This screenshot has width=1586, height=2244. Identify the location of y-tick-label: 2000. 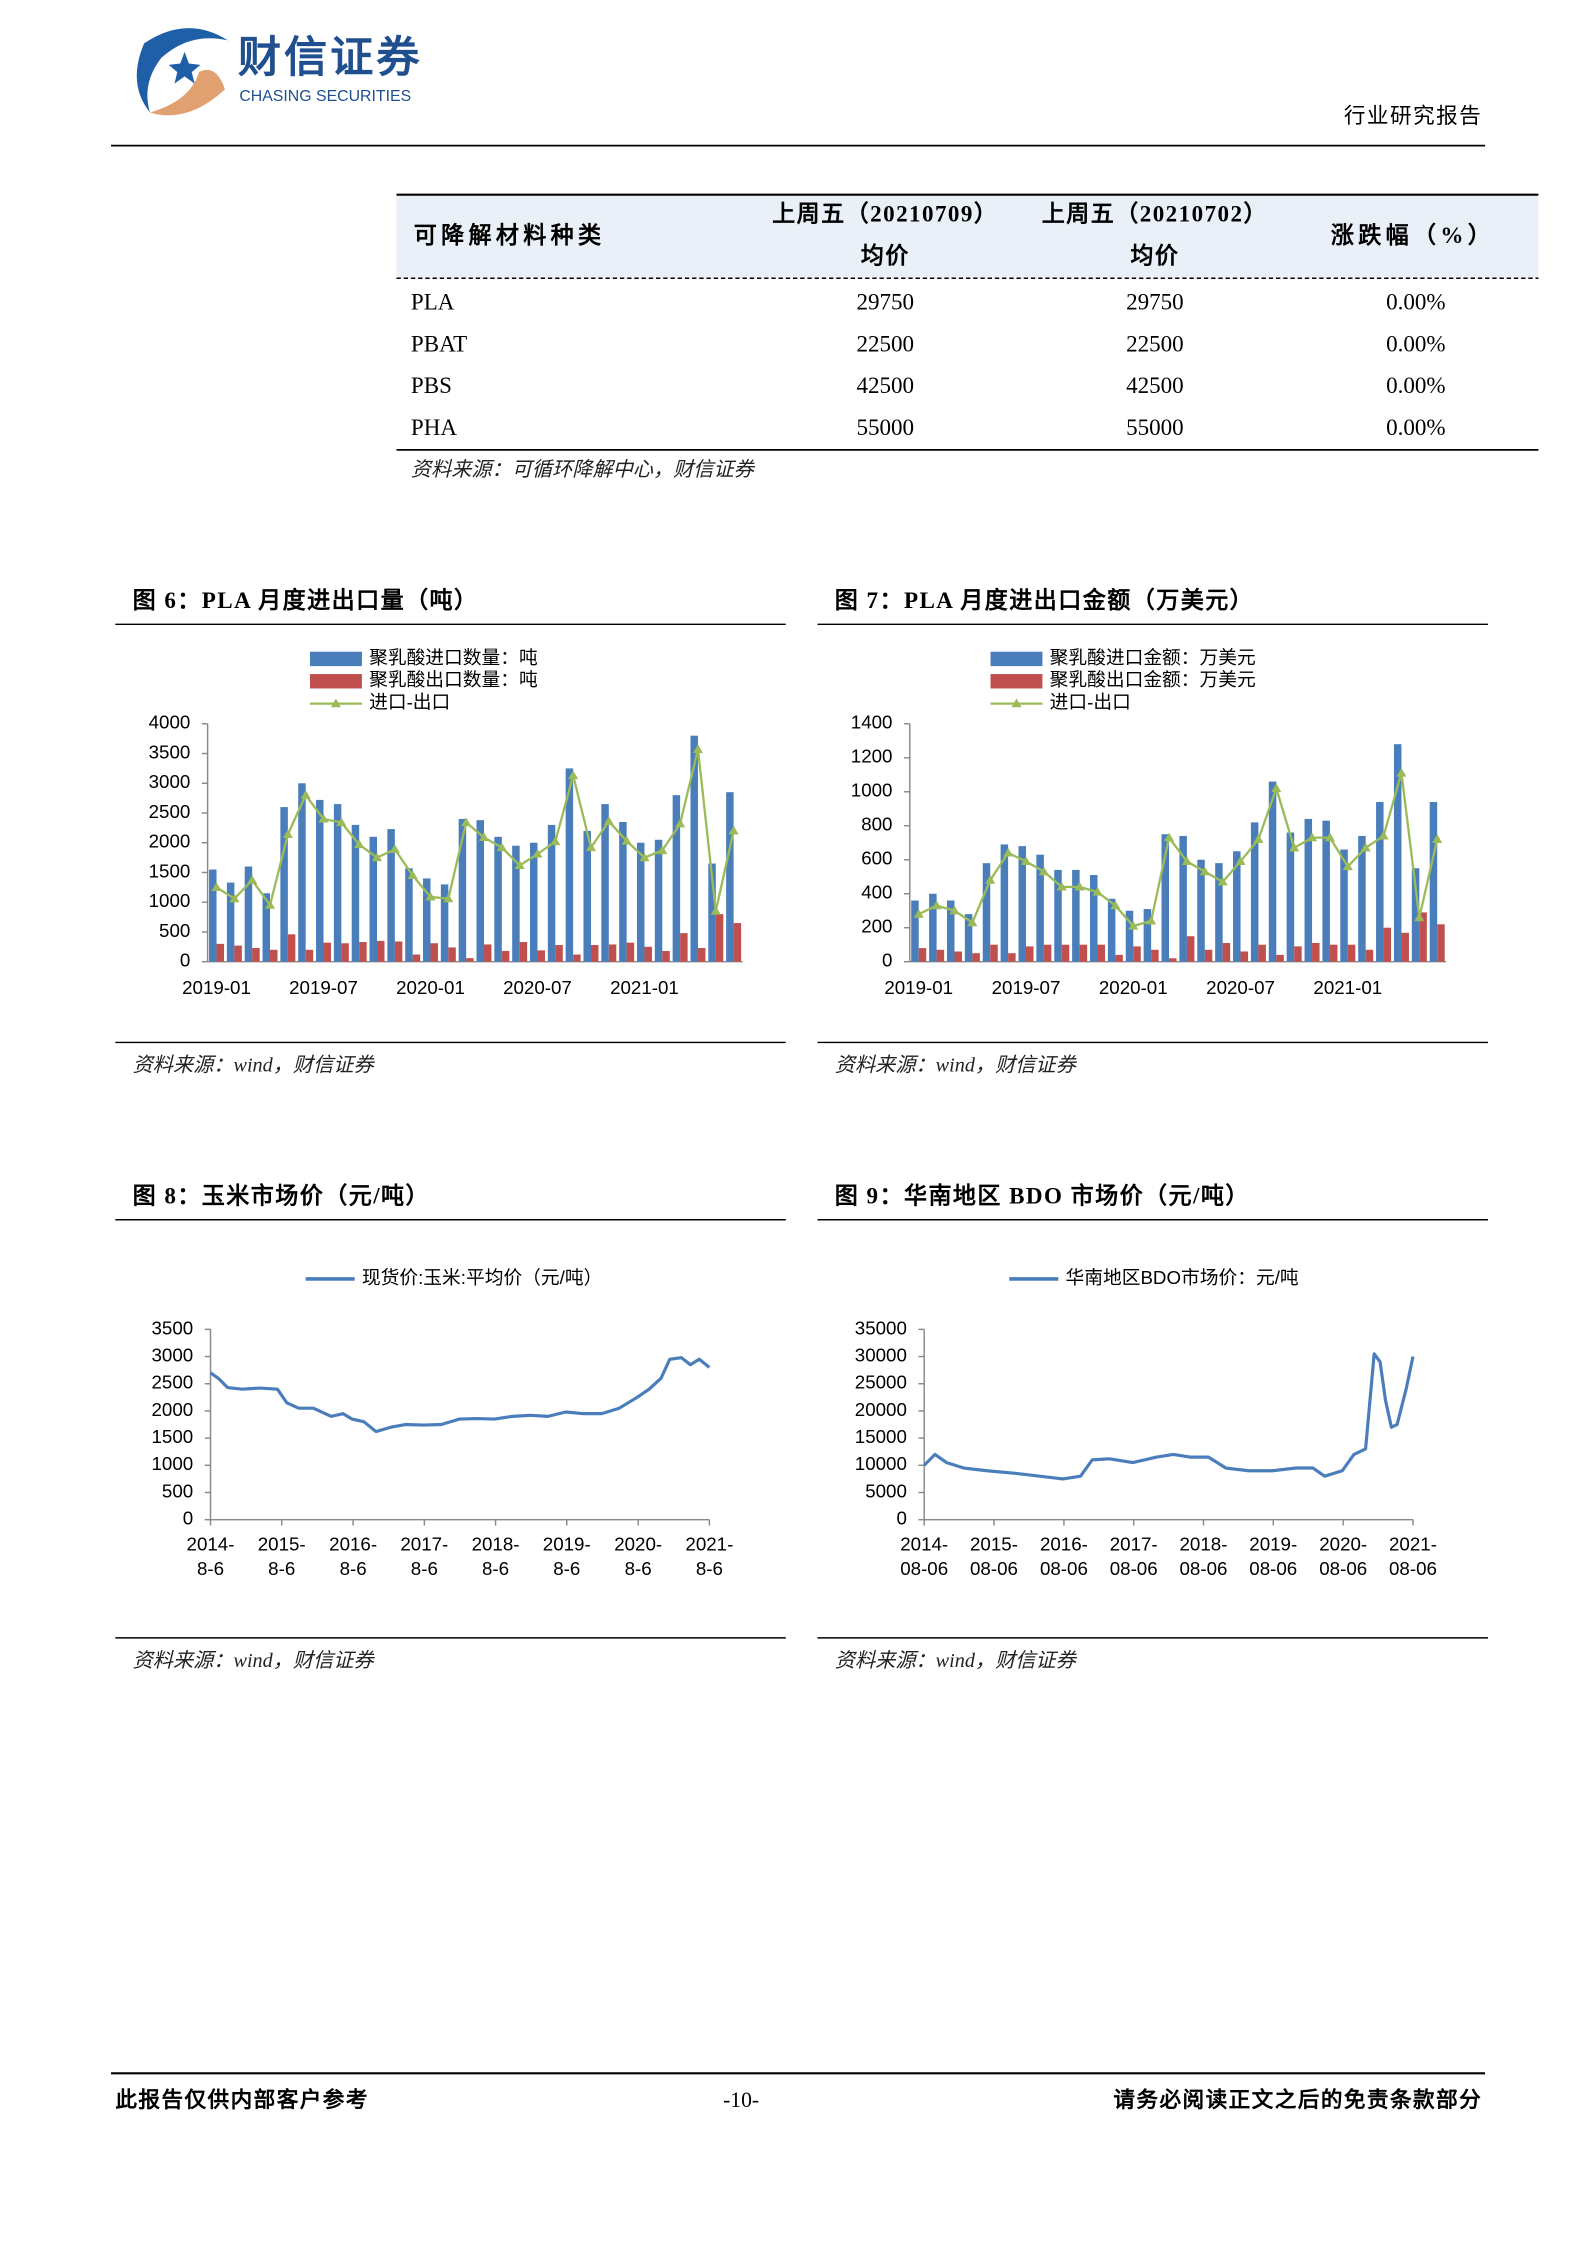
(173, 1409).